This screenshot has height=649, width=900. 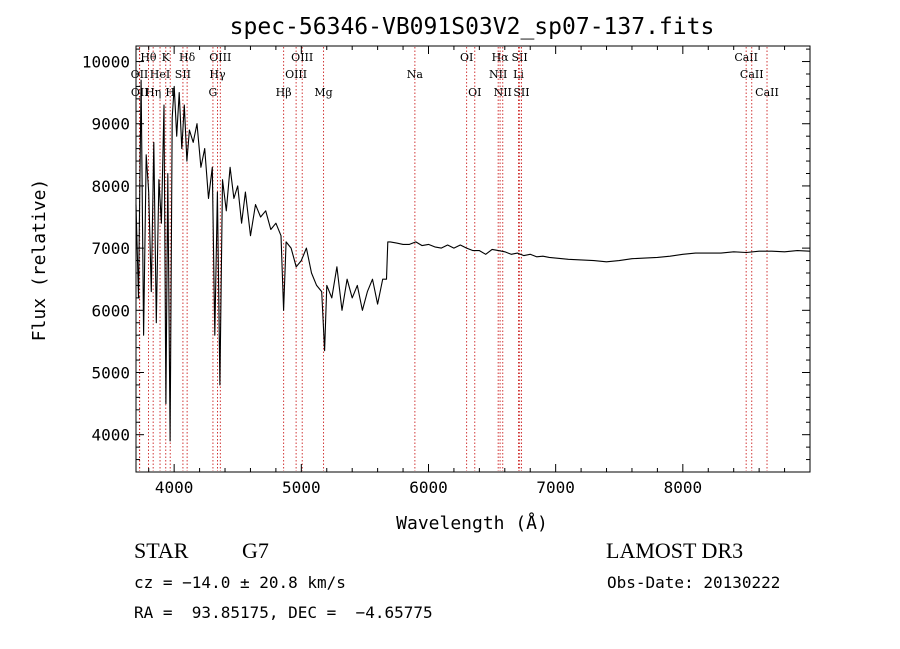 What do you see at coordinates (518, 74) in the screenshot?
I see `line-label-23: Li` at bounding box center [518, 74].